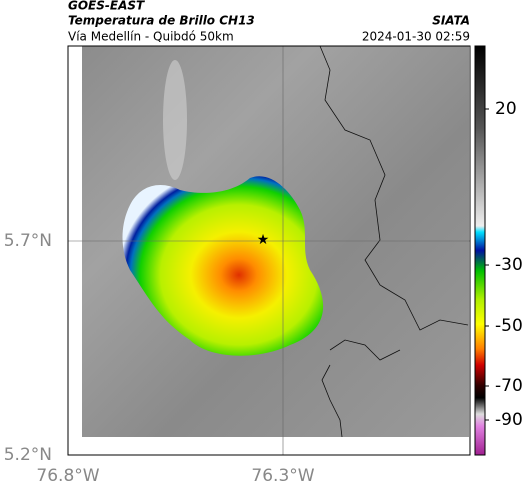 Image resolution: width=526 pixels, height=495 pixels. What do you see at coordinates (416, 37) in the screenshot?
I see `datetime: 2024-01-30 02:59` at bounding box center [416, 37].